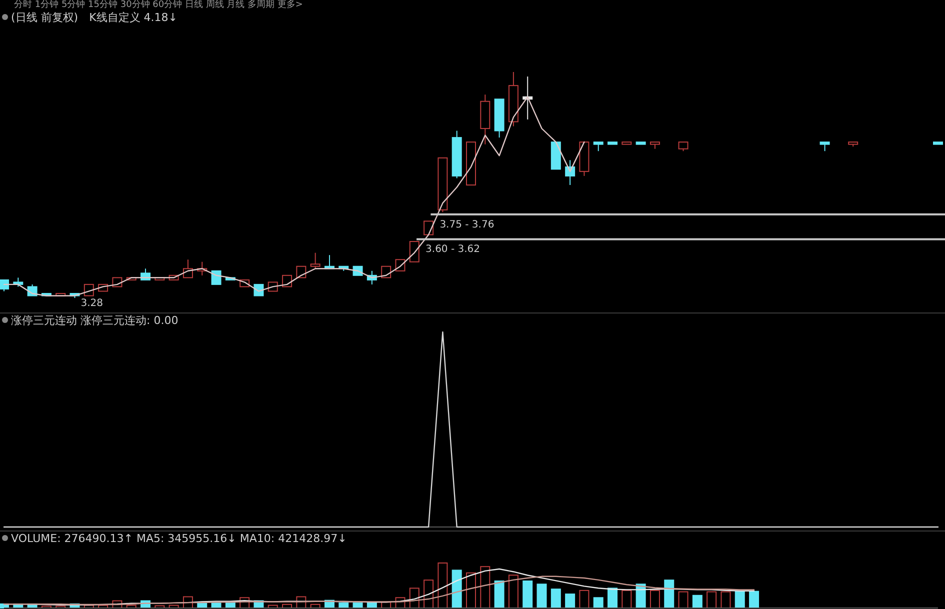 The width and height of the screenshot is (945, 609). Describe the element at coordinates (44, 17) in the screenshot. I see `chart-title: (日线 前复权)` at that location.